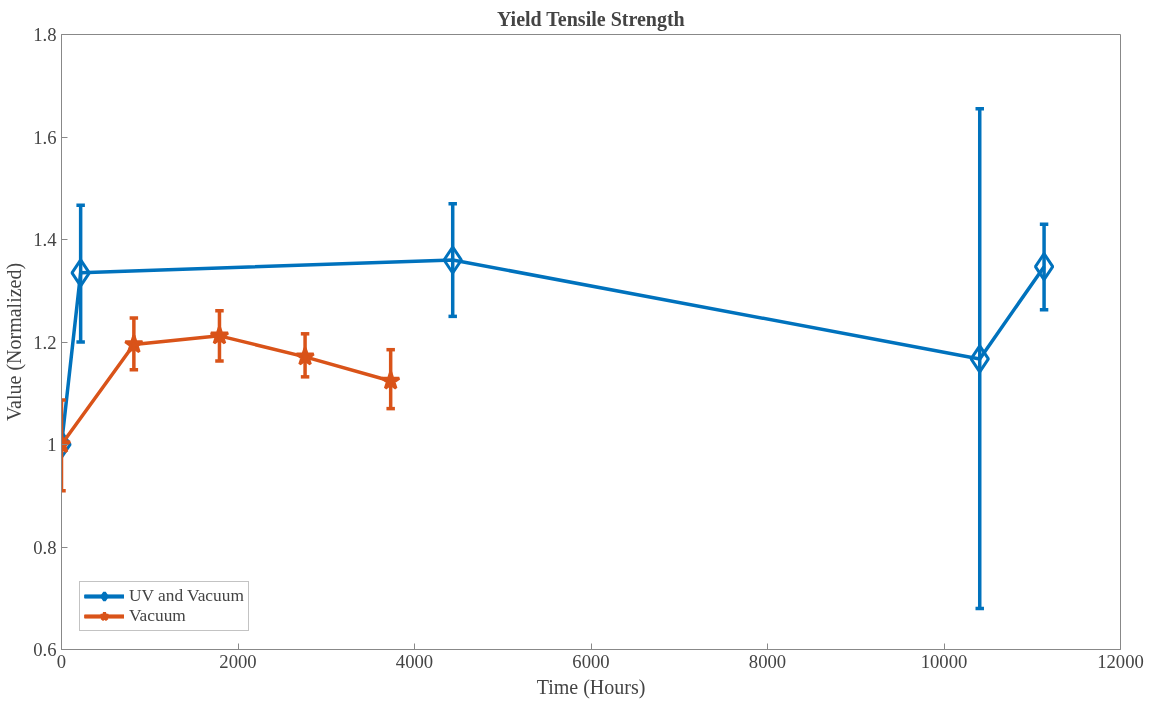 This screenshot has height=708, width=1157. Describe the element at coordinates (590, 19) in the screenshot. I see `chart-title: Yield Tensile Strength` at that location.